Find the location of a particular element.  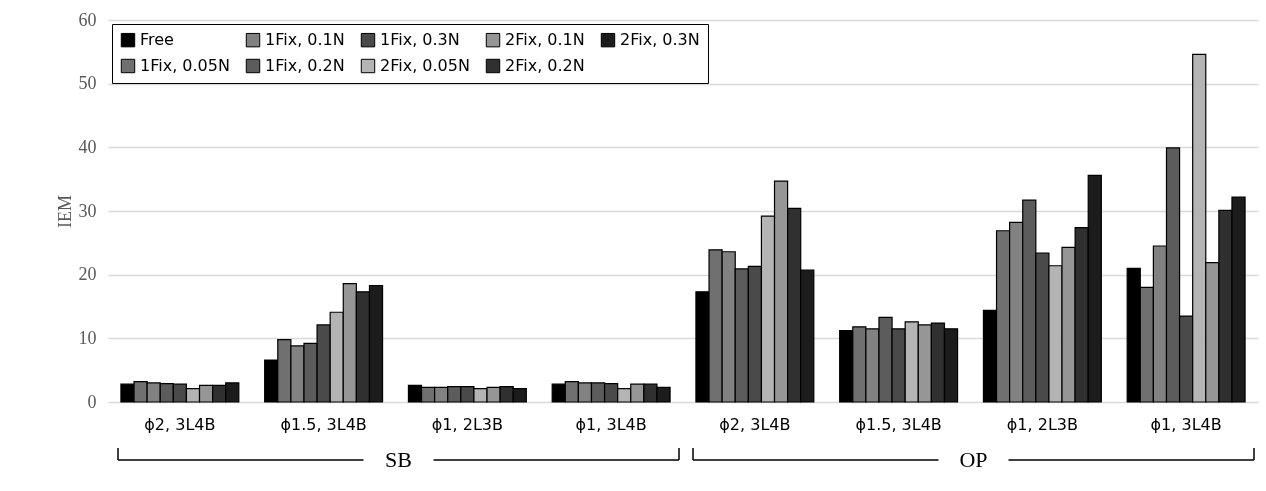

y-axis-title: IEM is located at coordinates (64, 211).